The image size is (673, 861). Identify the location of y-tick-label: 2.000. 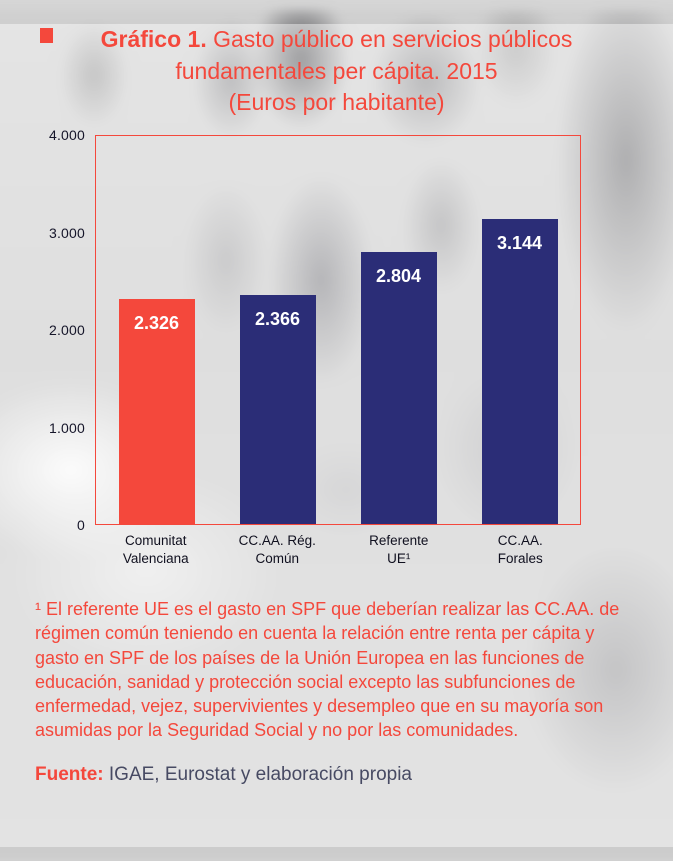
(66, 330).